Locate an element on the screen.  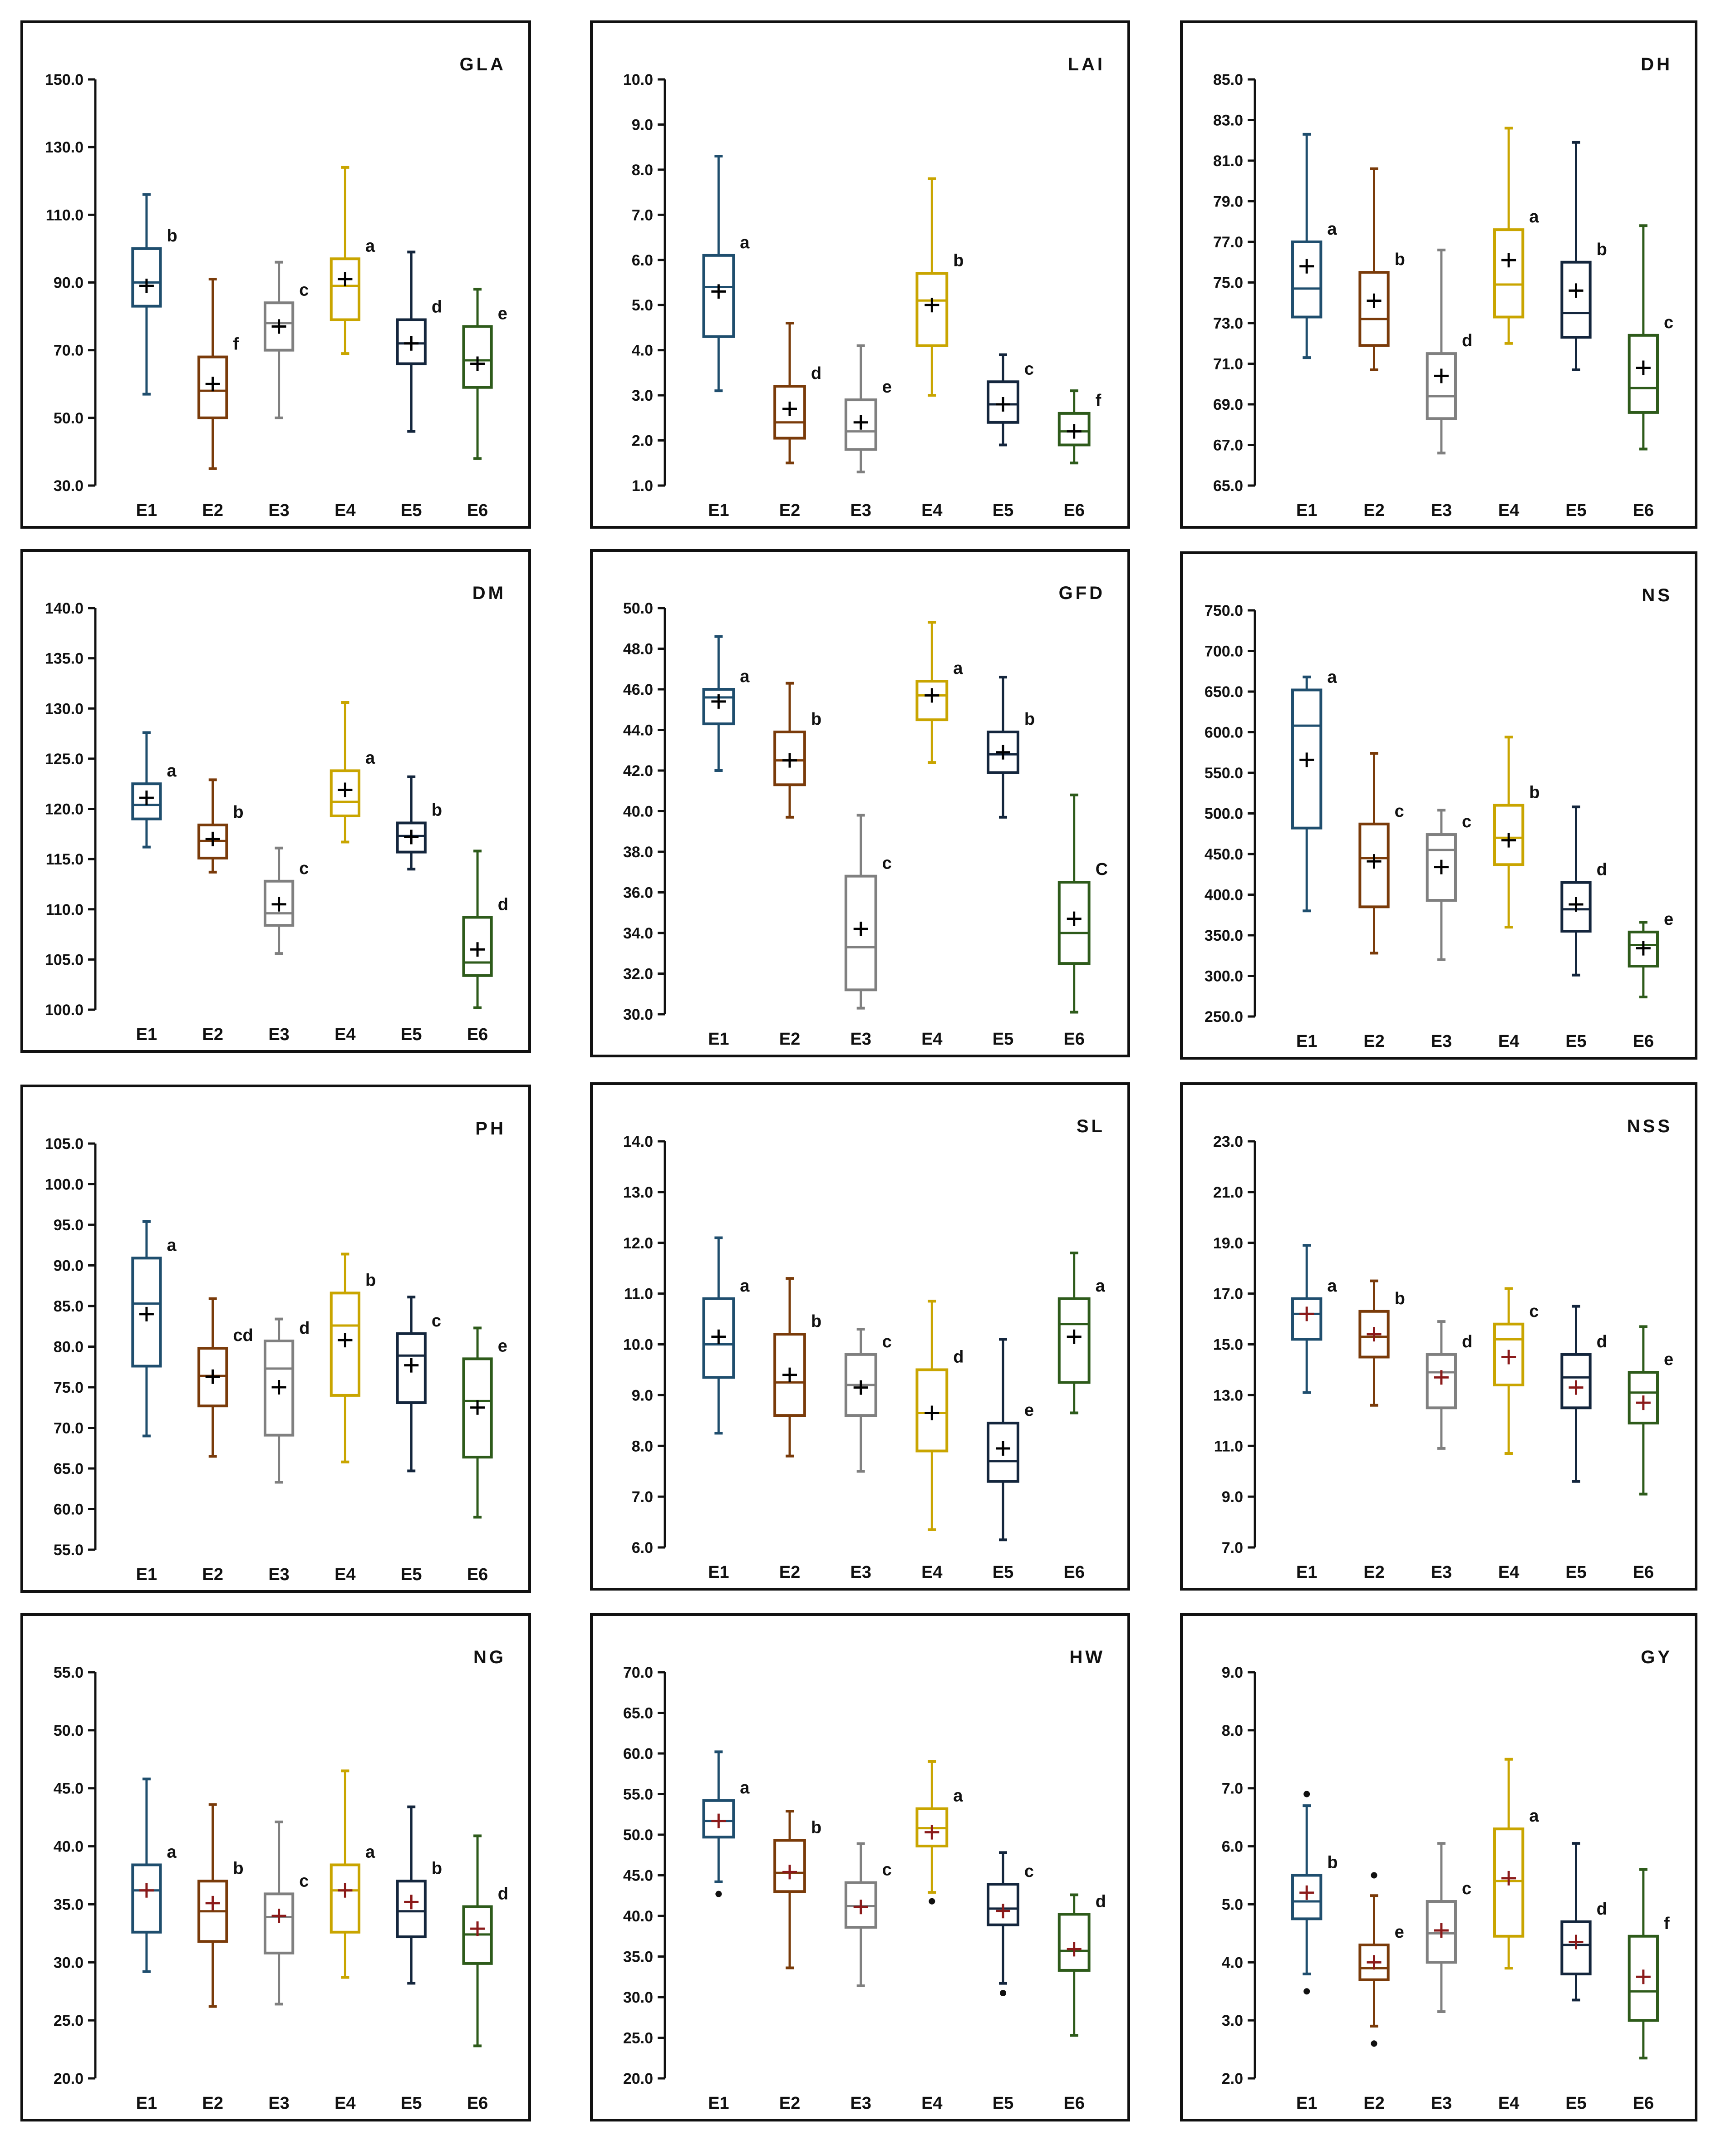
box-e4: a E4 is located at coordinates (939, 1937).